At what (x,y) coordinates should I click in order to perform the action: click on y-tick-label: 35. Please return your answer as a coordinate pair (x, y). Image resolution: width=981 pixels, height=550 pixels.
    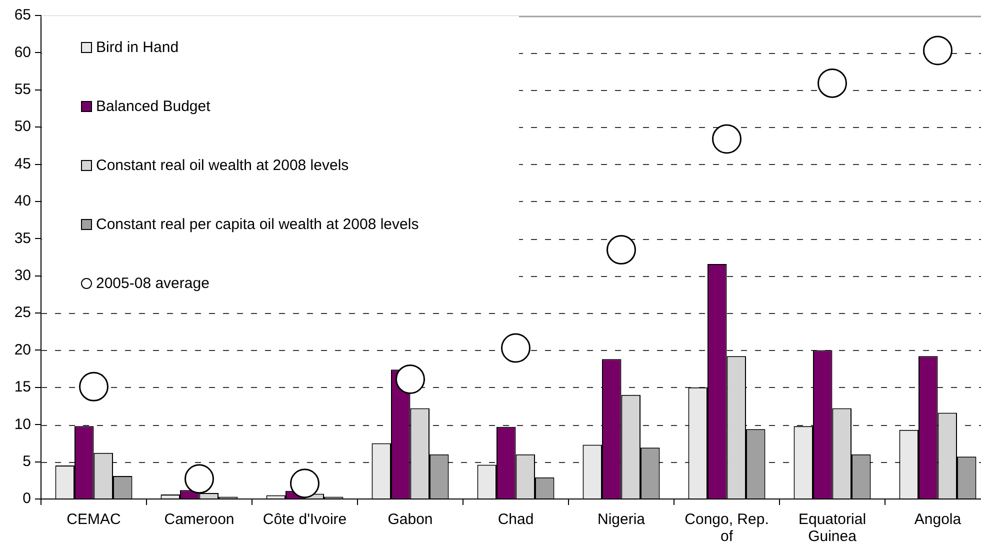
    Looking at the image, I should click on (22, 238).